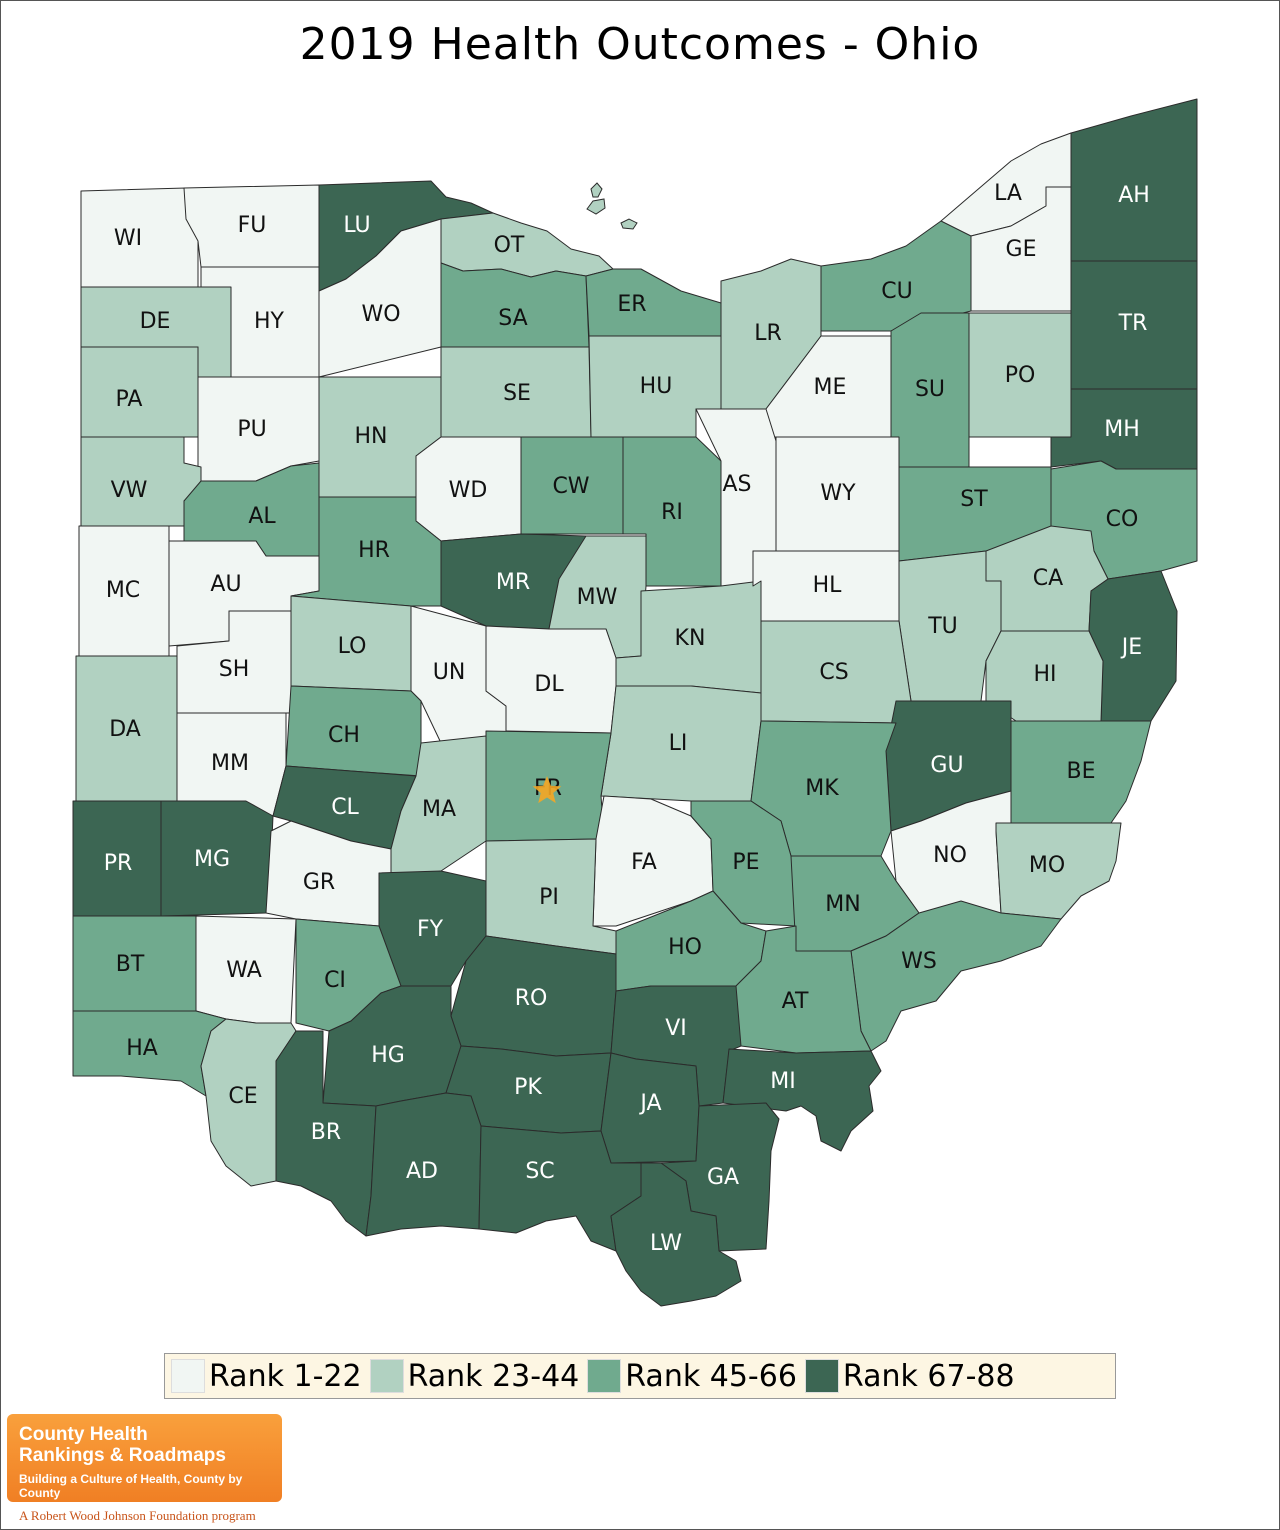 Image resolution: width=1280 pixels, height=1530 pixels. I want to click on county-label-ja: JA, so click(649, 1103).